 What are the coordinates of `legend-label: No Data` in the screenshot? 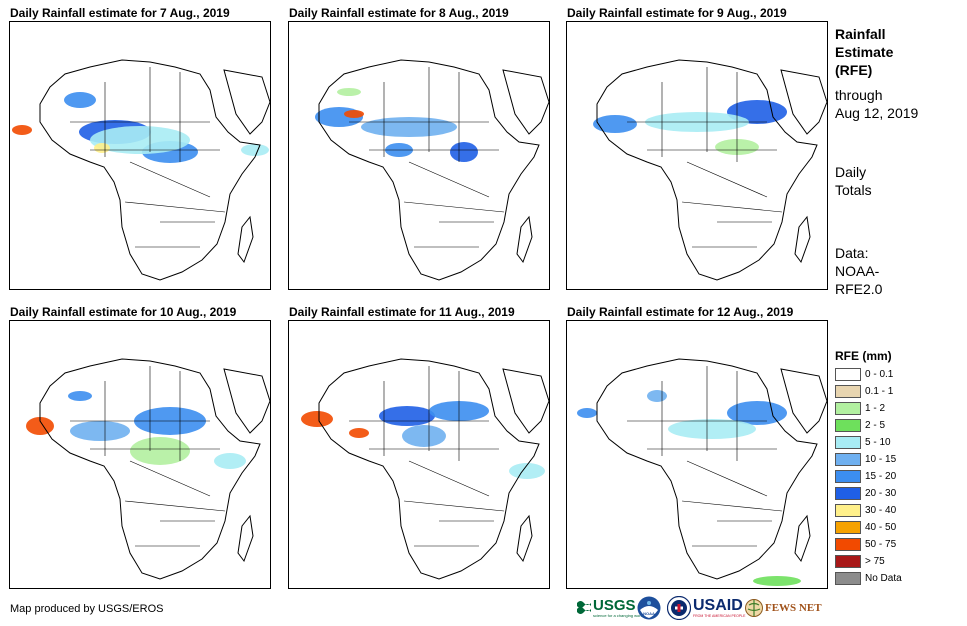 It's located at (883, 578).